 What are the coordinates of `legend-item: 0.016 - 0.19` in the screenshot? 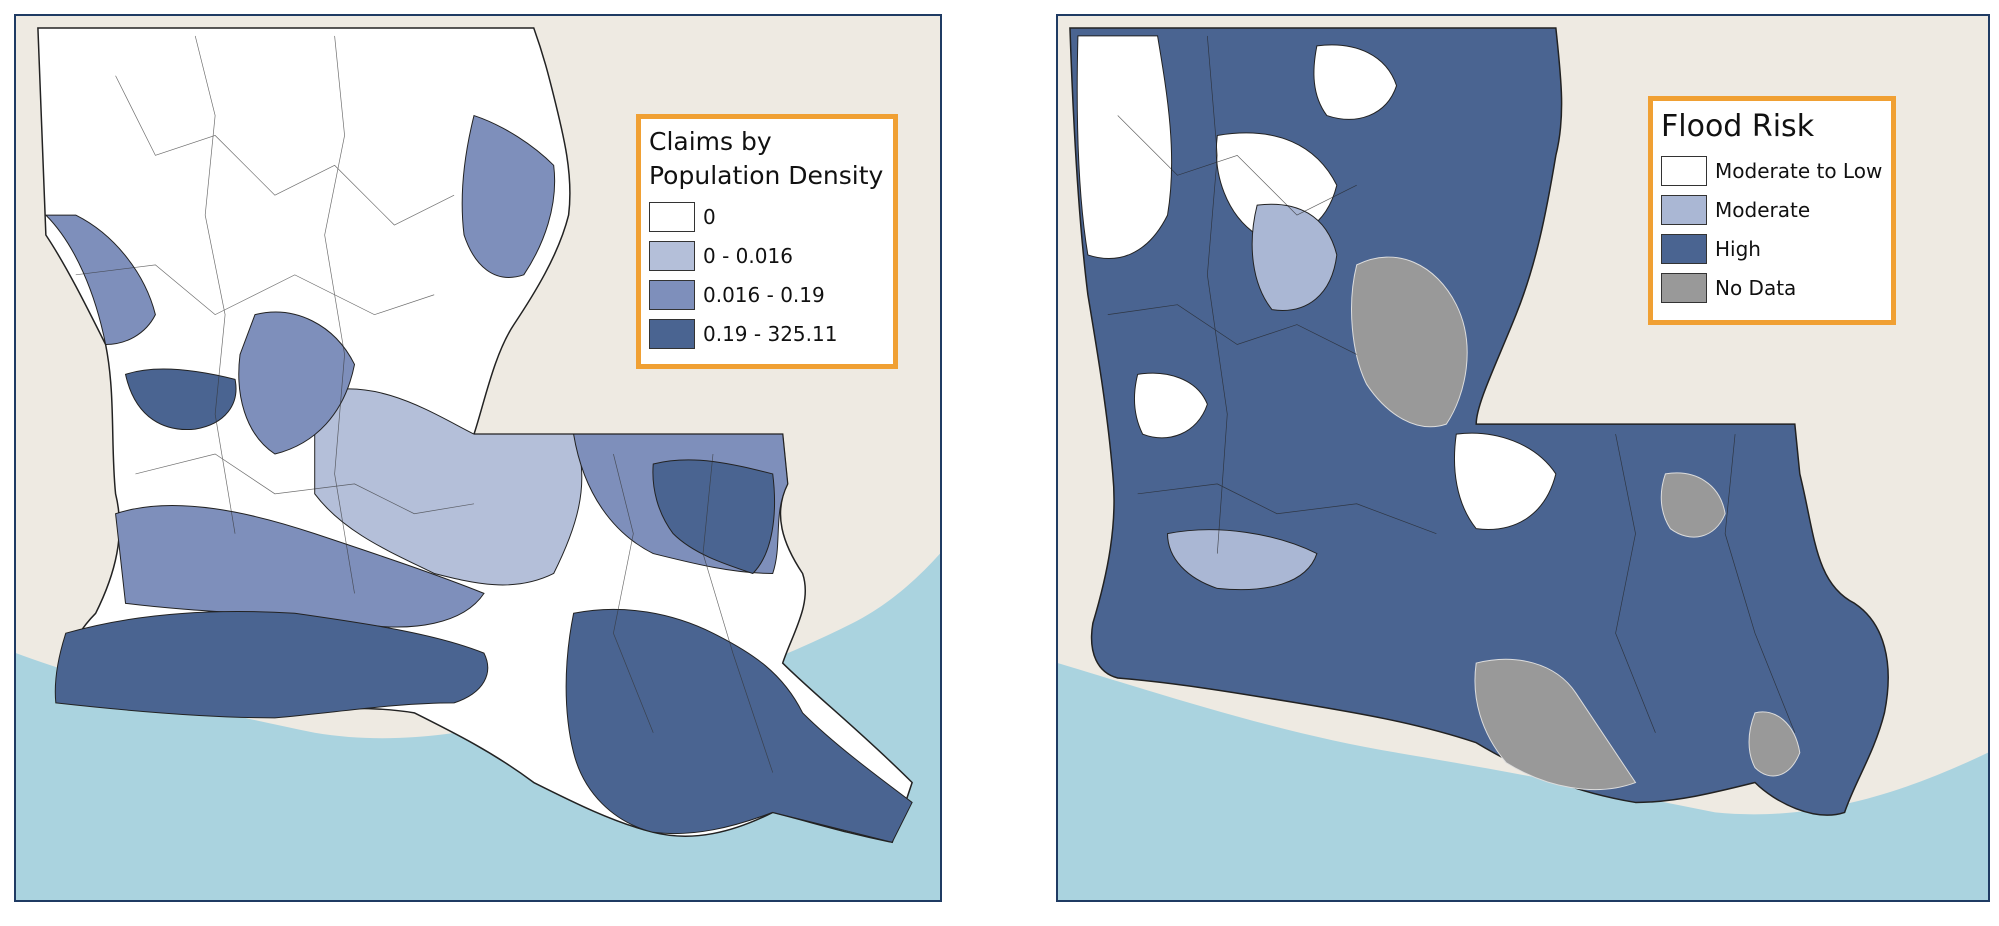 It's located at (767, 294).